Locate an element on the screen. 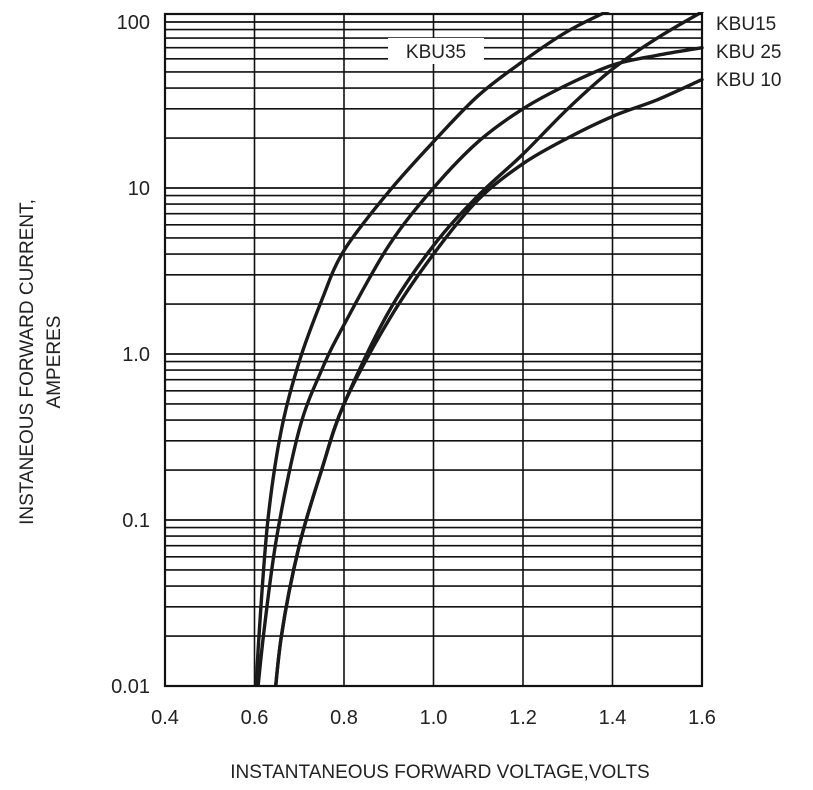  x-axis-title: INSTANTANEOUS FORWARD VOLTAGE,VOLTS is located at coordinates (439, 772).